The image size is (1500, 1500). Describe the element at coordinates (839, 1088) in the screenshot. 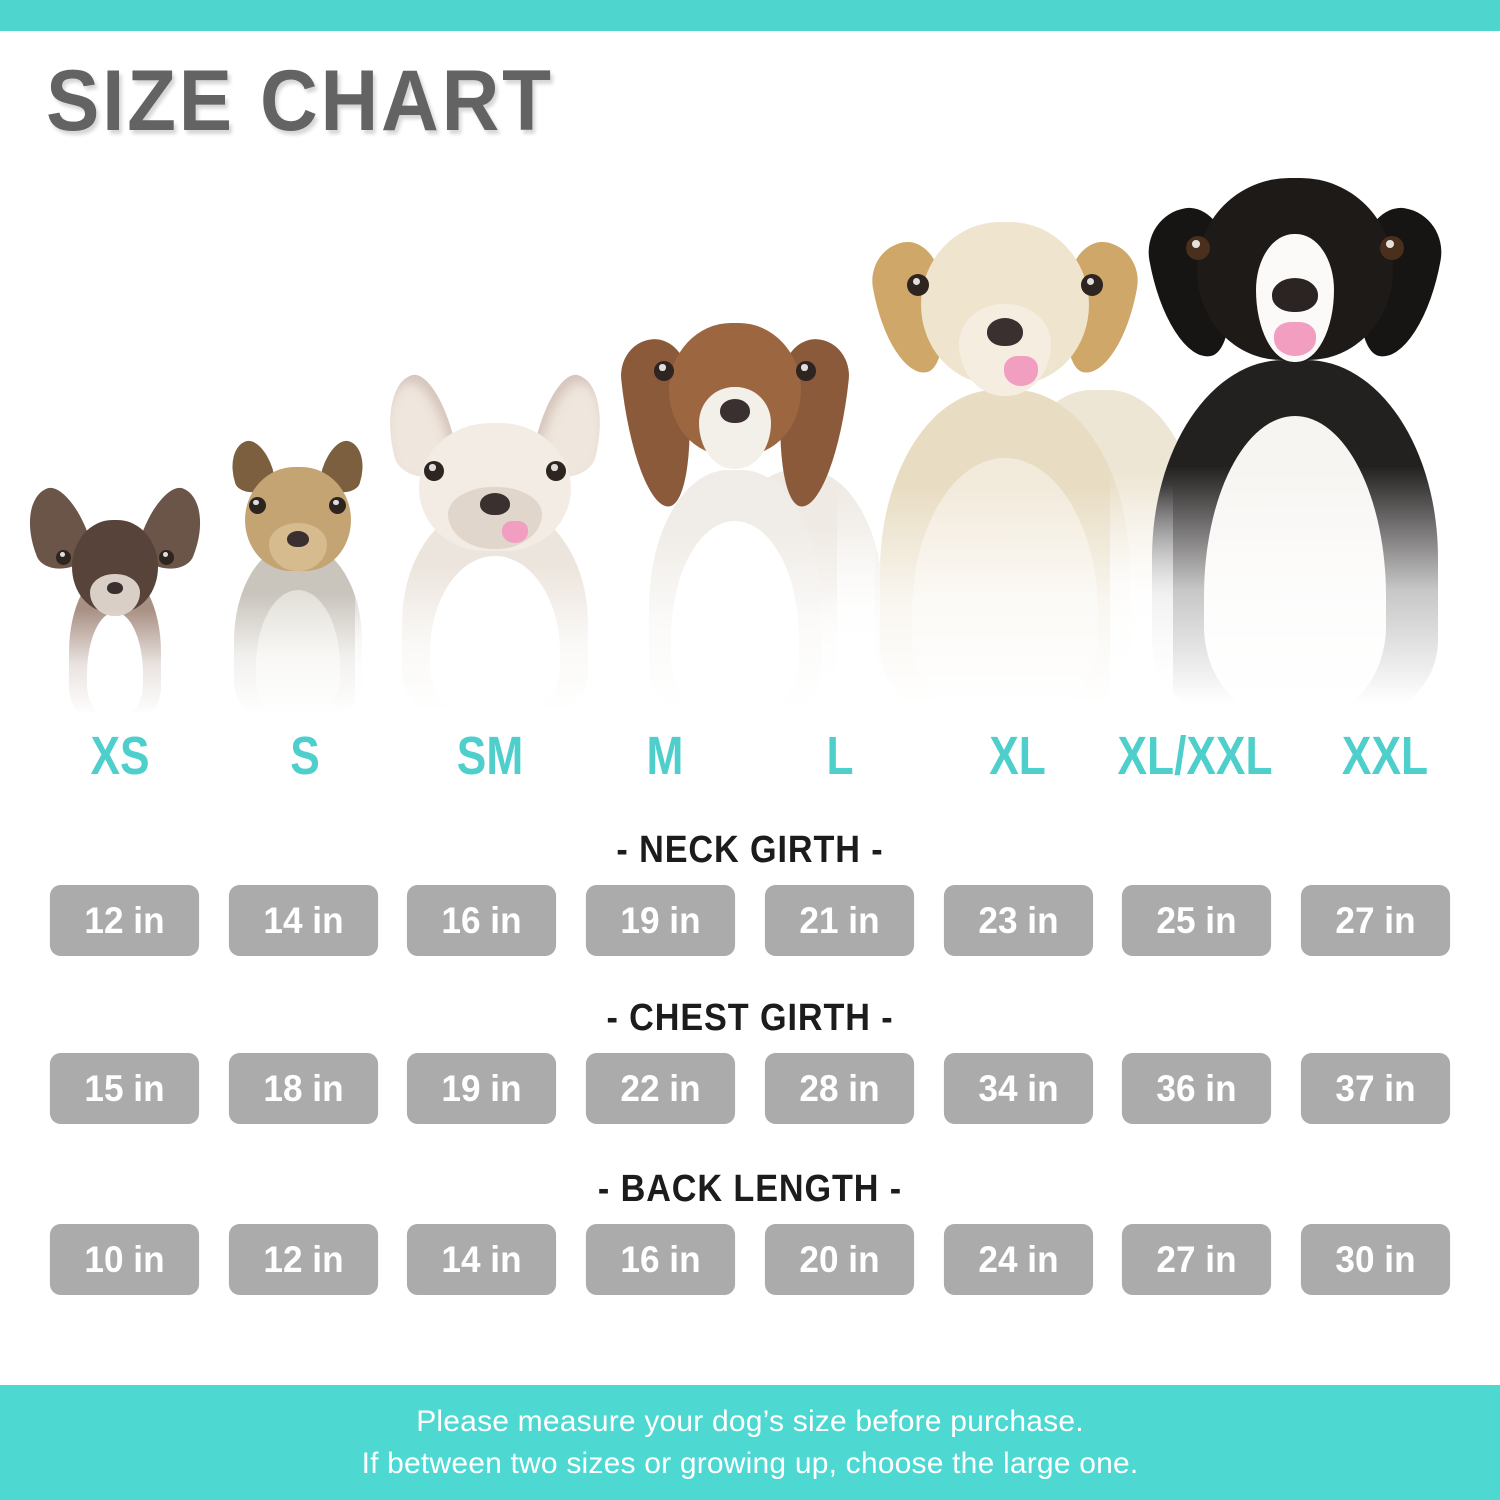

I see `measurement-pill: 28 in` at that location.